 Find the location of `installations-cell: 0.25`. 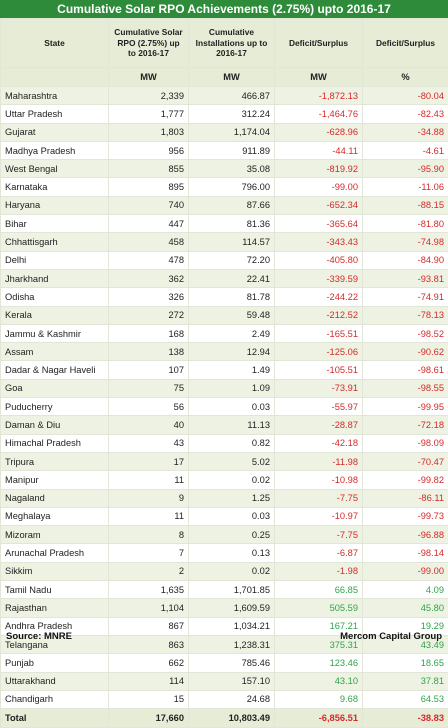

installations-cell: 0.25 is located at coordinates (232, 535).